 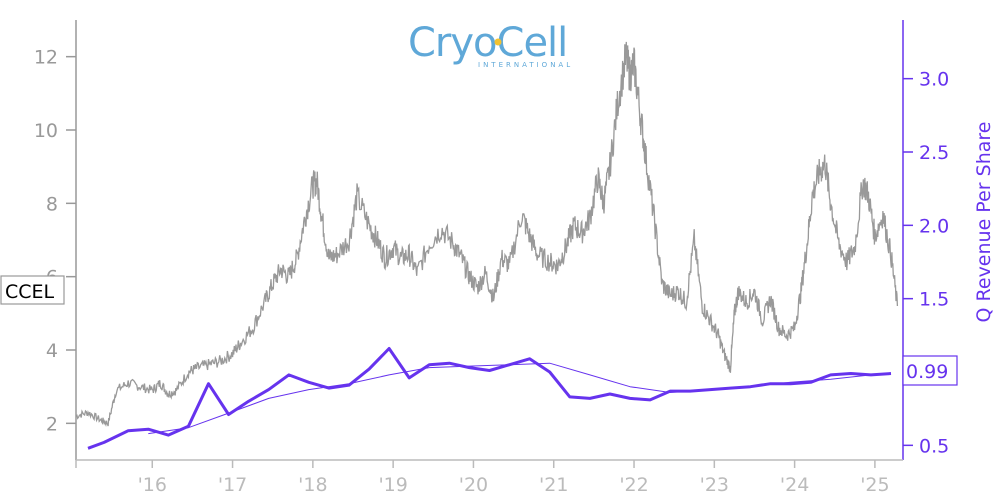 What do you see at coordinates (934, 446) in the screenshot?
I see `right-tick-label: 0.5` at bounding box center [934, 446].